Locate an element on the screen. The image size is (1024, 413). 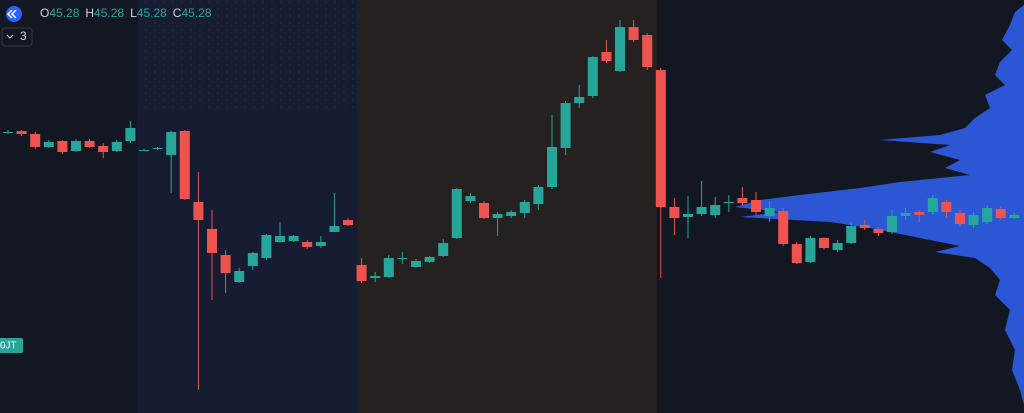
legend-key: C is located at coordinates (177, 13).